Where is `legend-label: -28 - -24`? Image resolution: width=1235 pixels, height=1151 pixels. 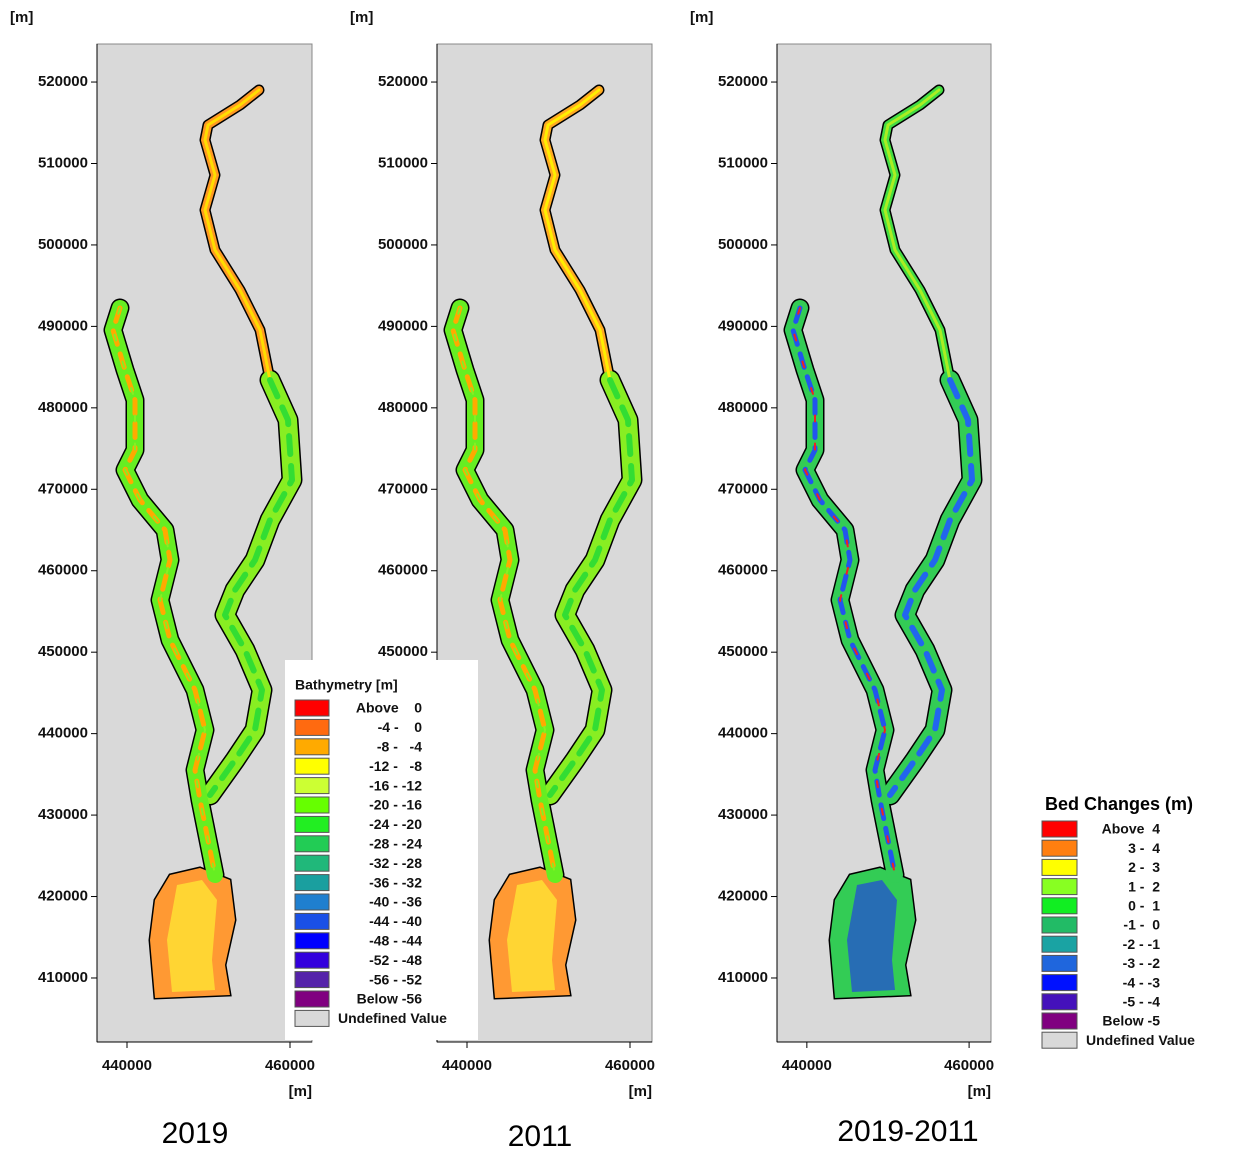
legend-label: -28 - -24 is located at coordinates (395, 844).